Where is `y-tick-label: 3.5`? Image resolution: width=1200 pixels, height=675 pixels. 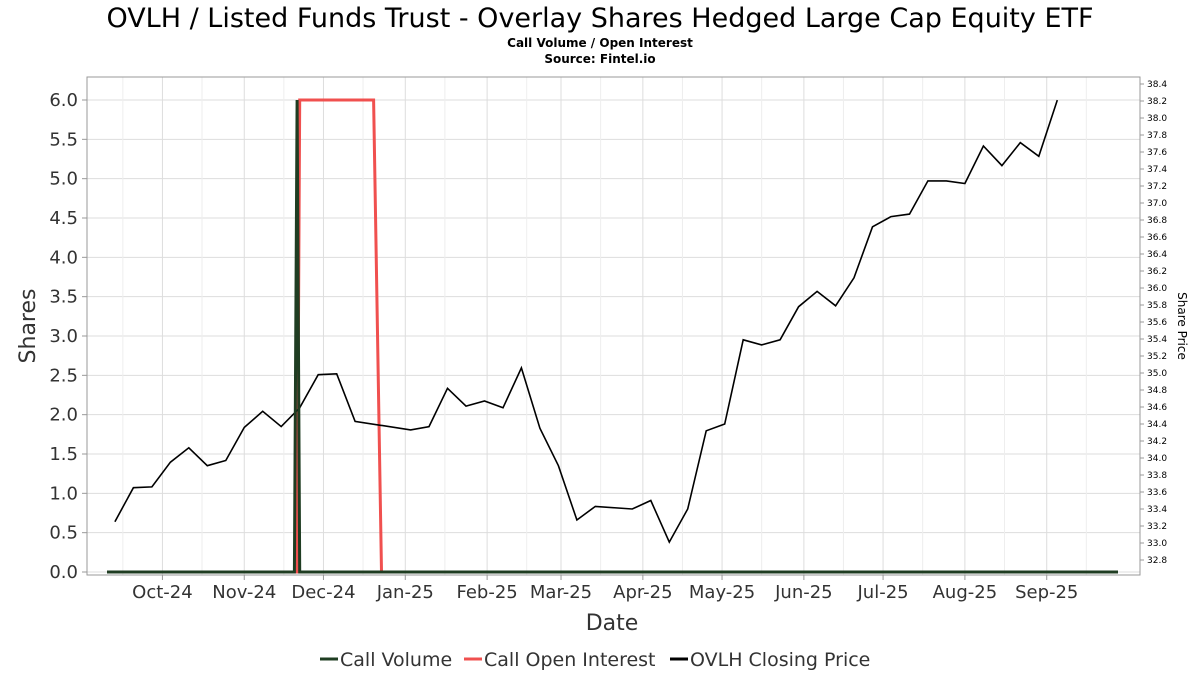
y-tick-label: 3.5 is located at coordinates (63, 297).